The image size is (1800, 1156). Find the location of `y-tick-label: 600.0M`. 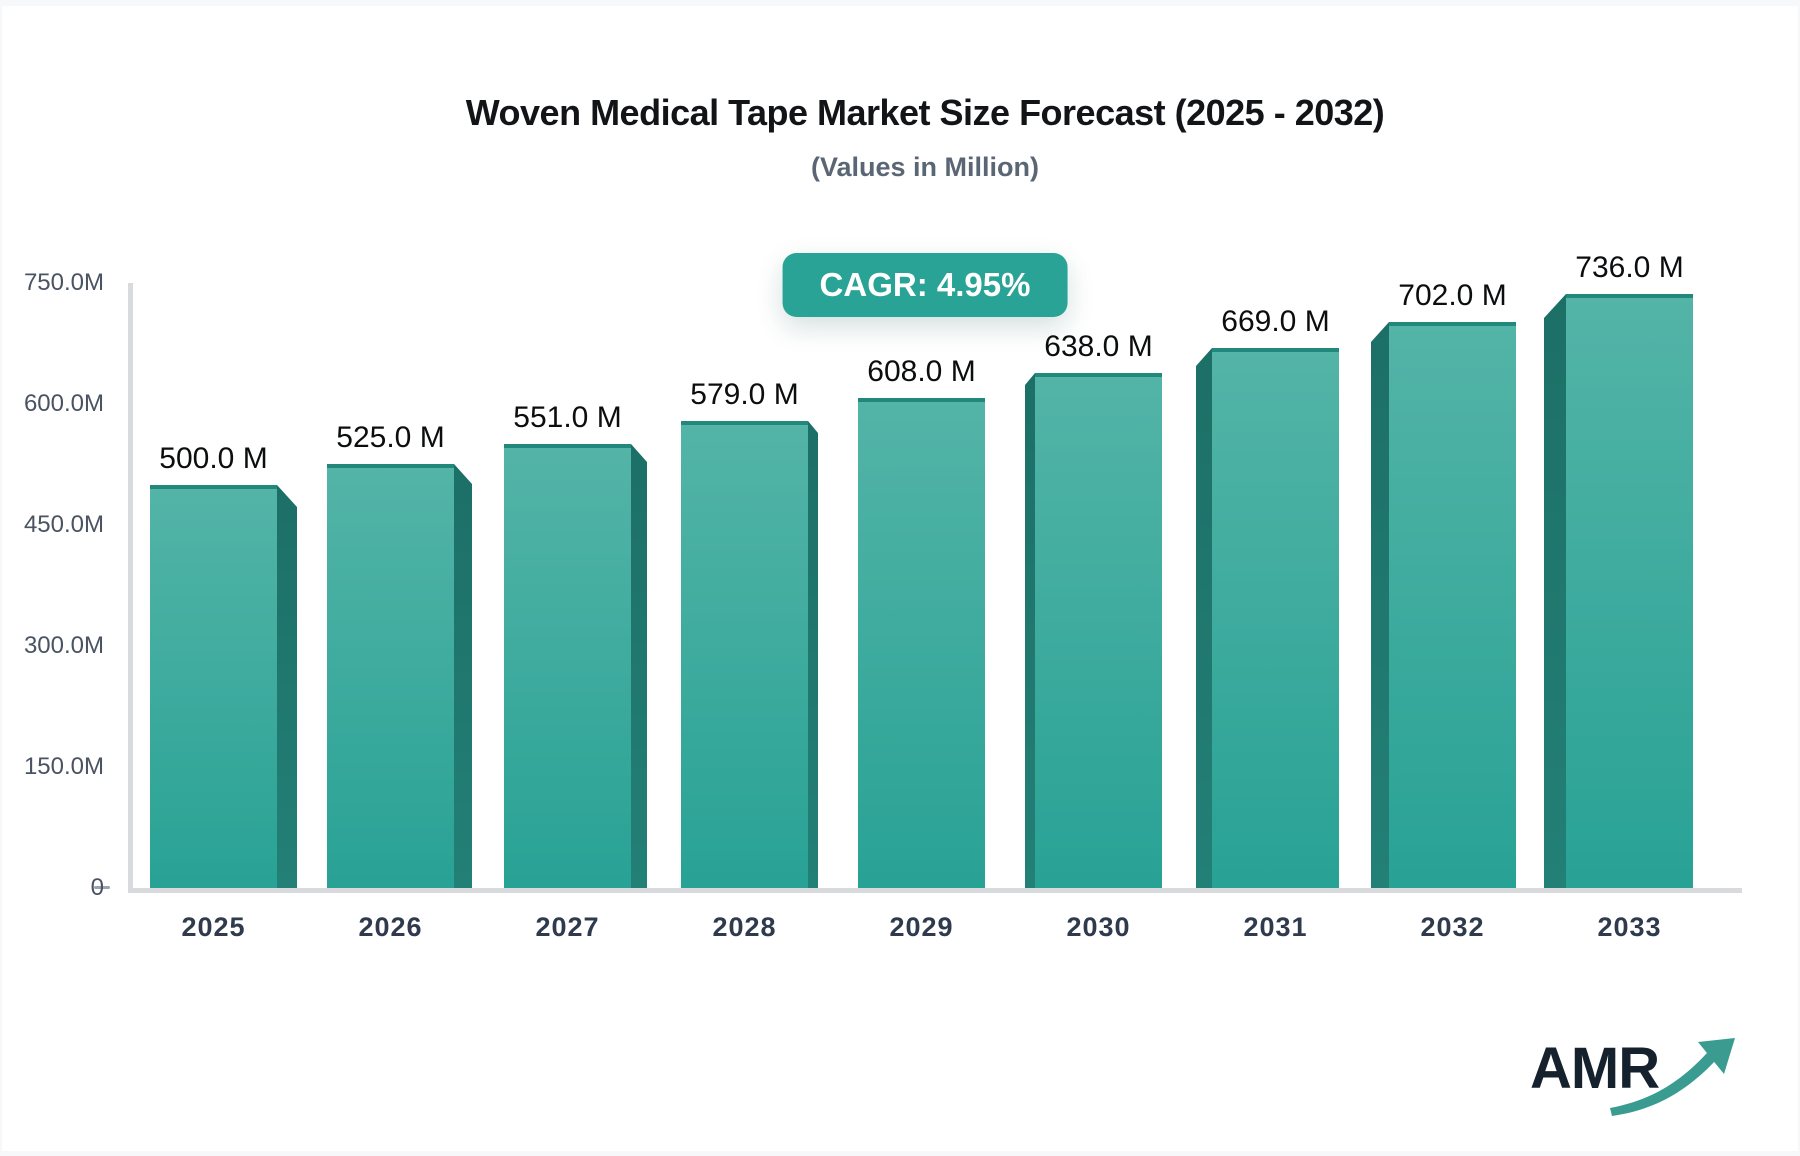

y-tick-label: 600.0M is located at coordinates (63, 403).